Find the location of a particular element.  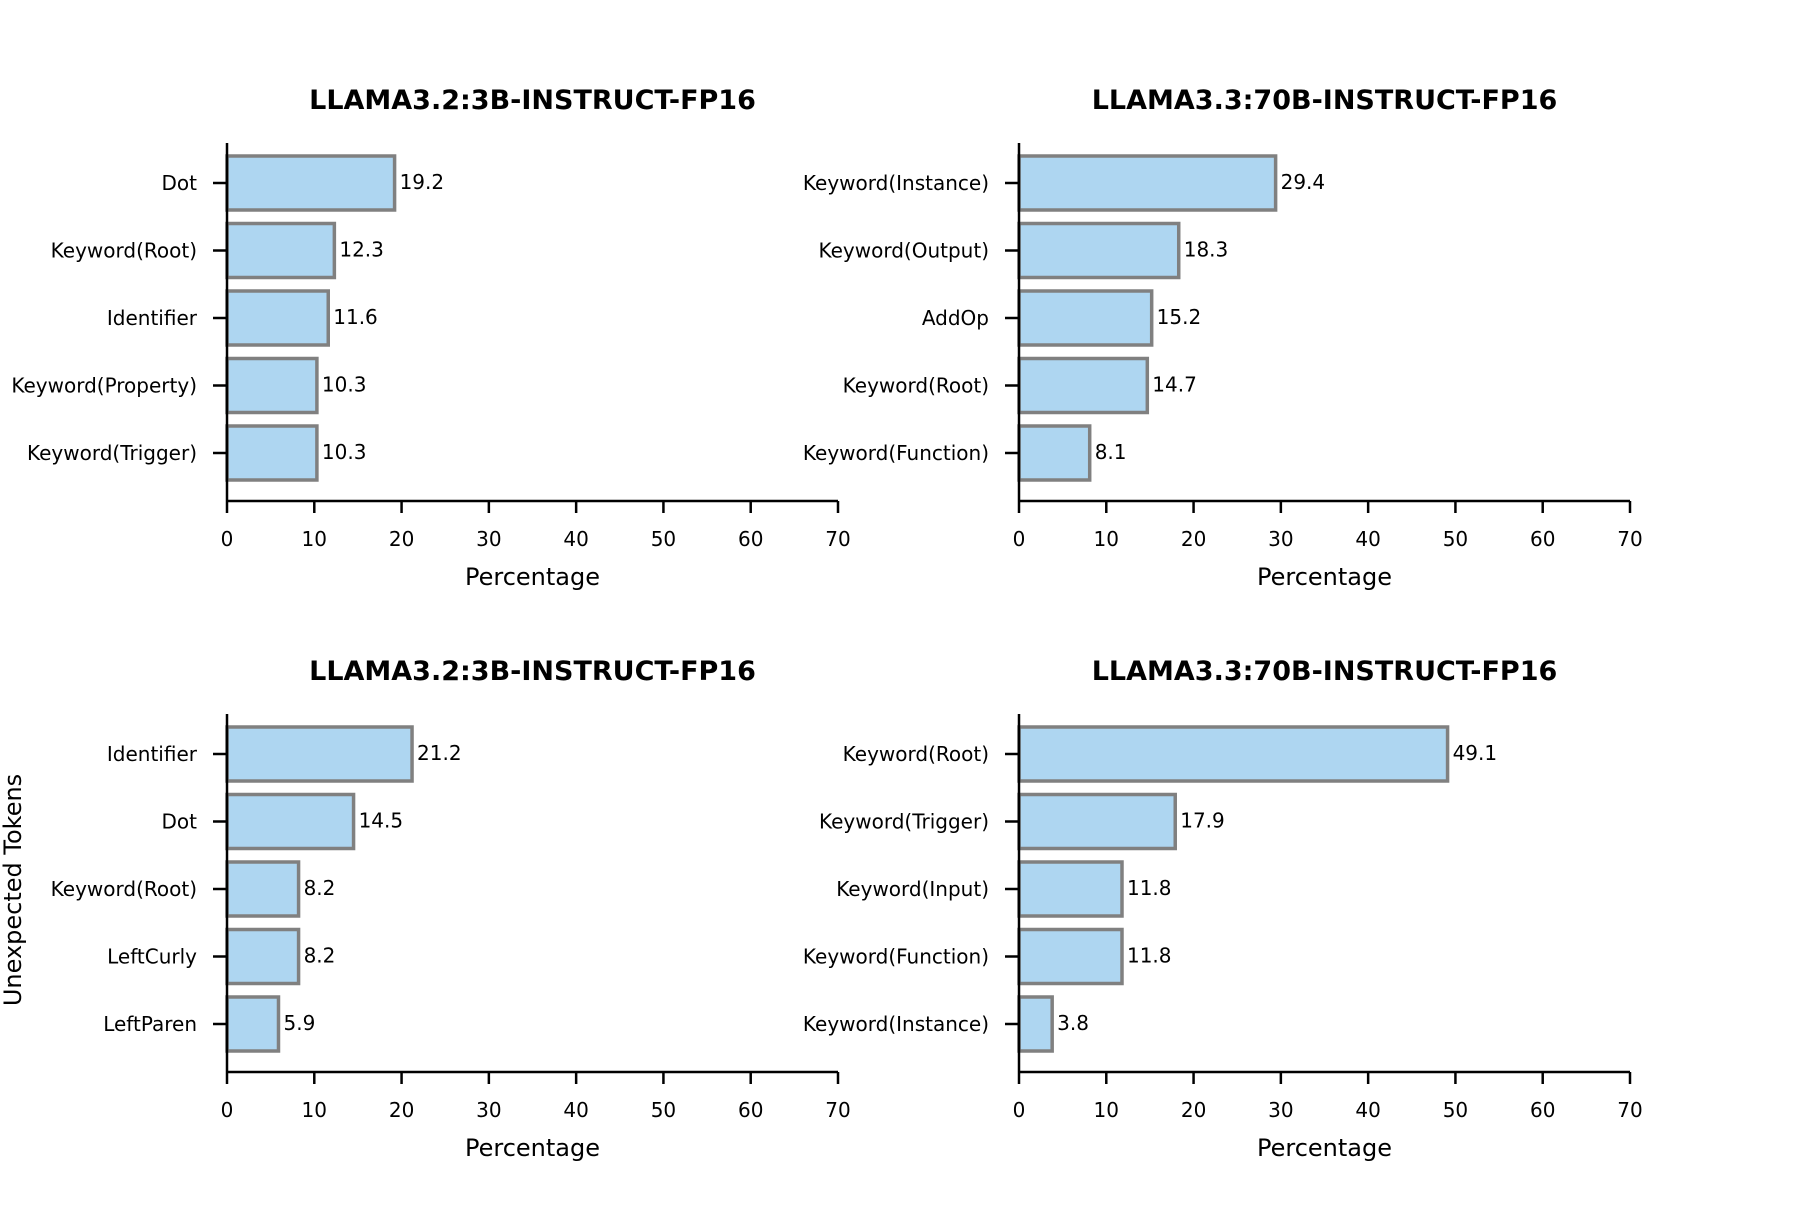

panel-2-value-label: 14.7 is located at coordinates (1174, 385).